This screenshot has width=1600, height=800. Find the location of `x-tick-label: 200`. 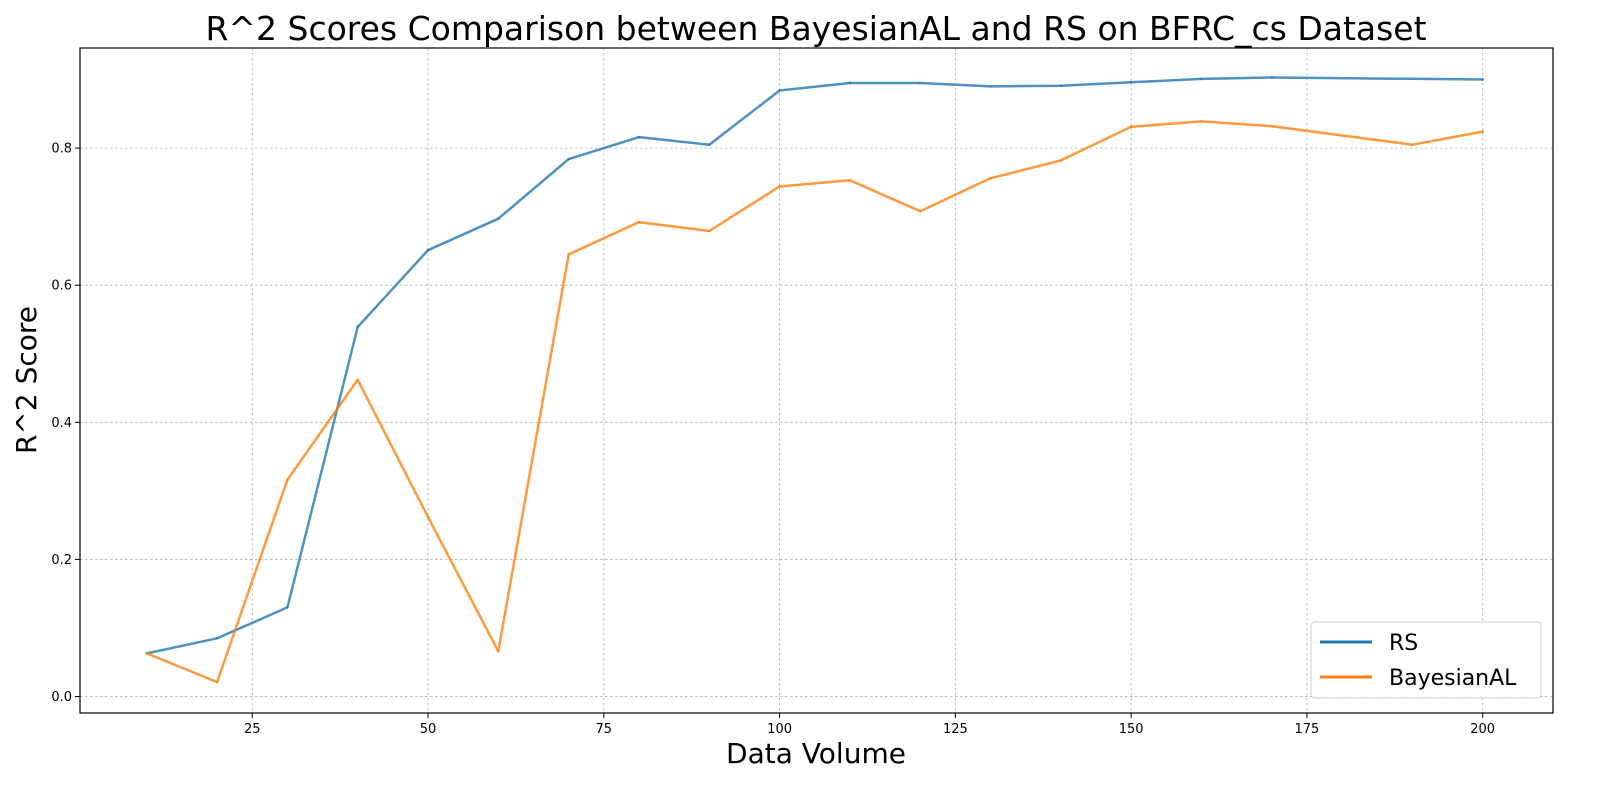

x-tick-label: 200 is located at coordinates (1482, 729).